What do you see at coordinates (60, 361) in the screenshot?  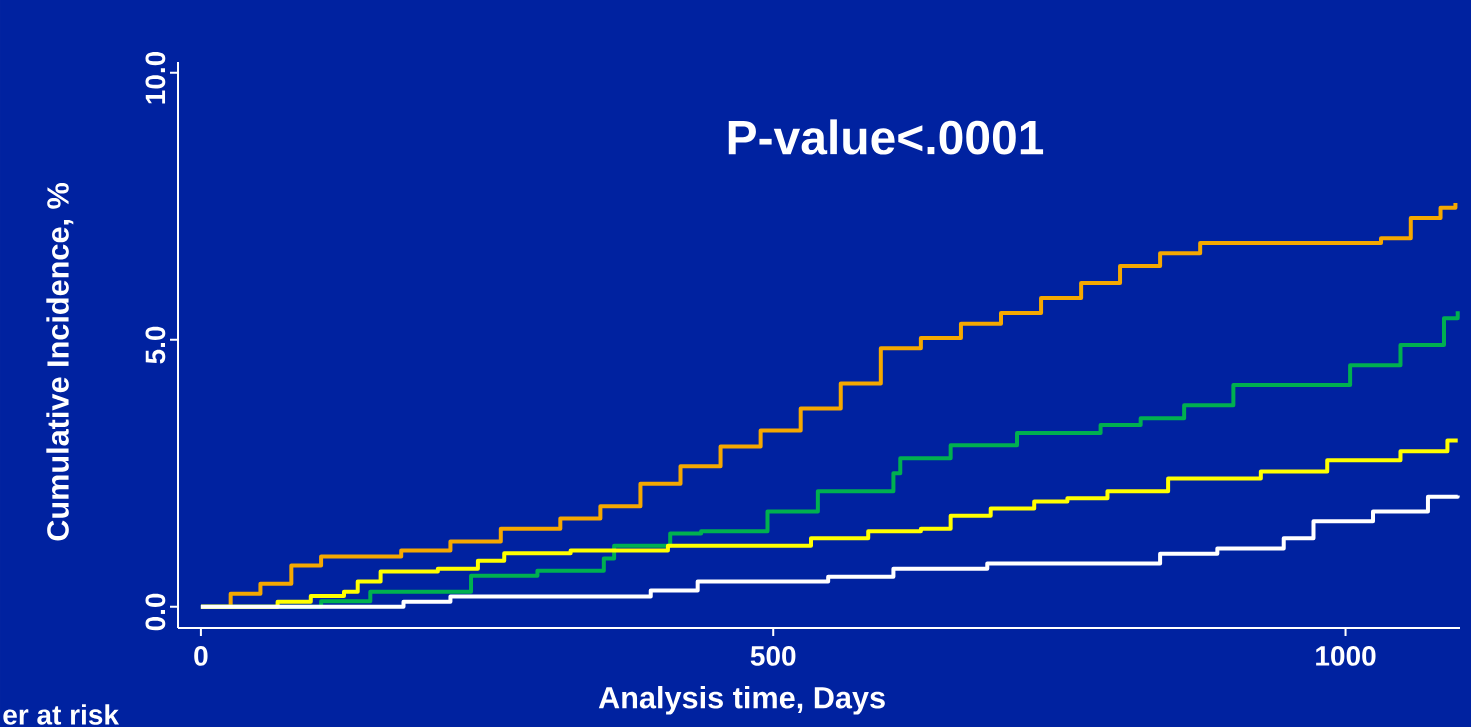 I see `y-axis-title: Cumulative Incidence, %` at bounding box center [60, 361].